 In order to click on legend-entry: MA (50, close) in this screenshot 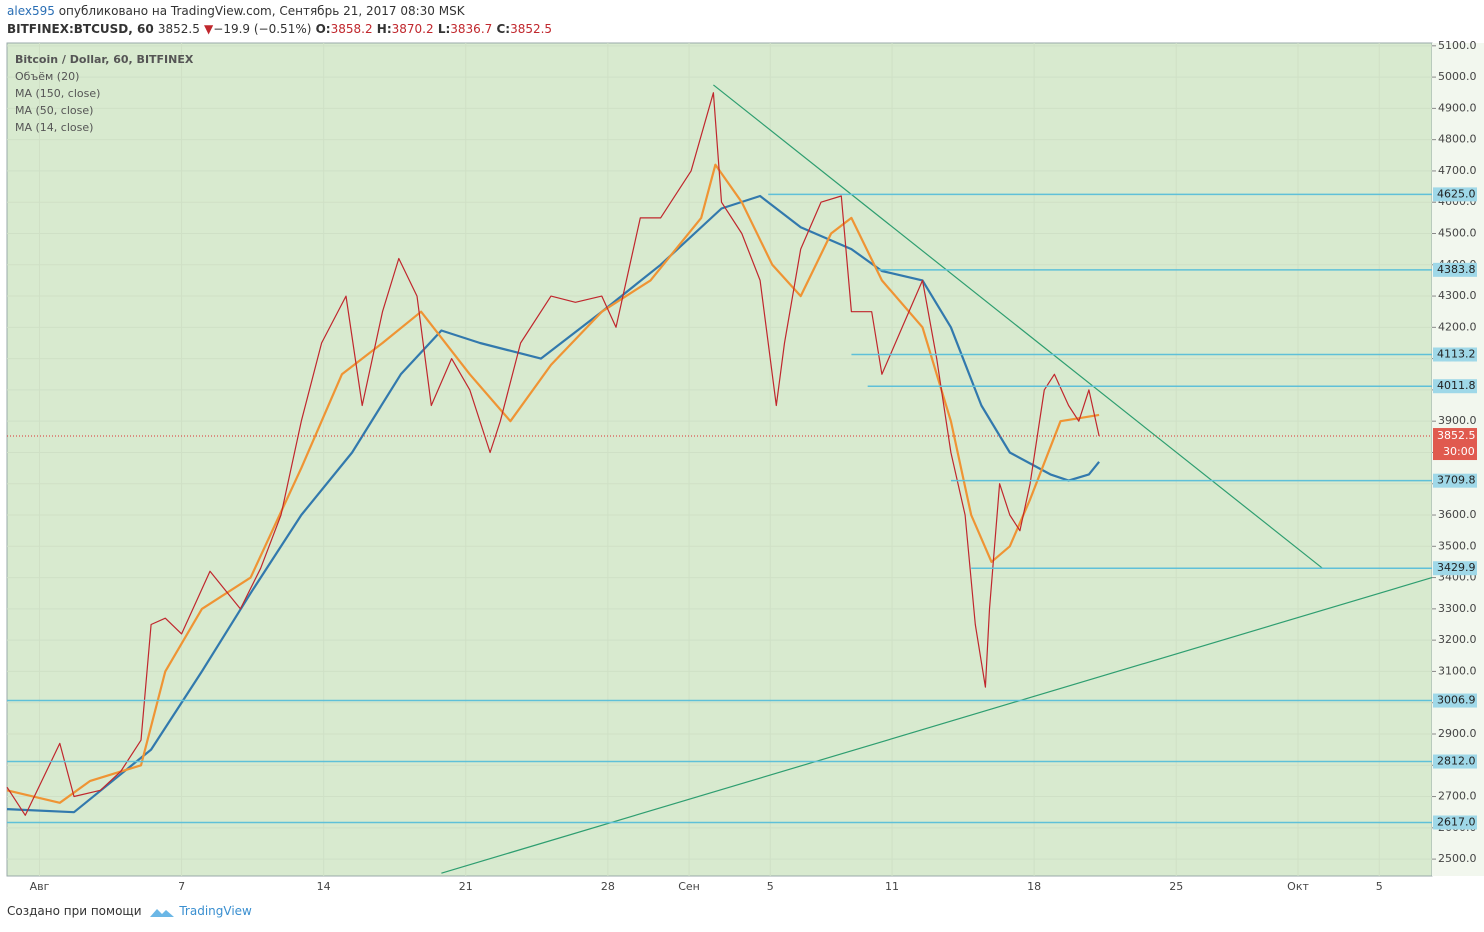, I will do `click(54, 110)`.